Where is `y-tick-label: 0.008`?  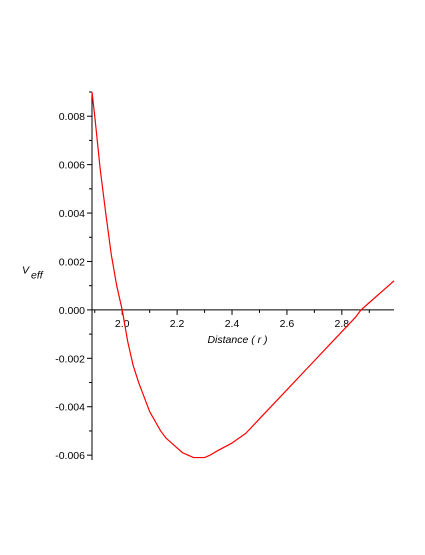 y-tick-label: 0.008 is located at coordinates (72, 117).